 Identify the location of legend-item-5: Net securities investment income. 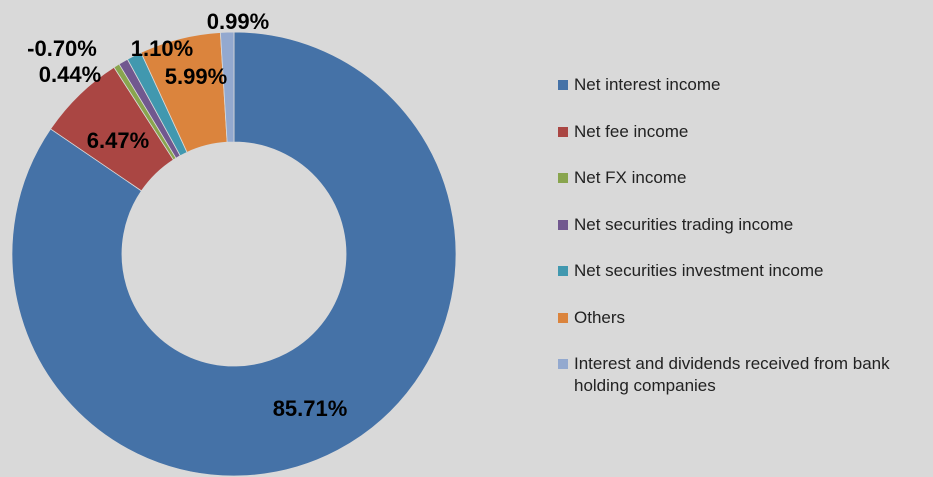
(743, 283).